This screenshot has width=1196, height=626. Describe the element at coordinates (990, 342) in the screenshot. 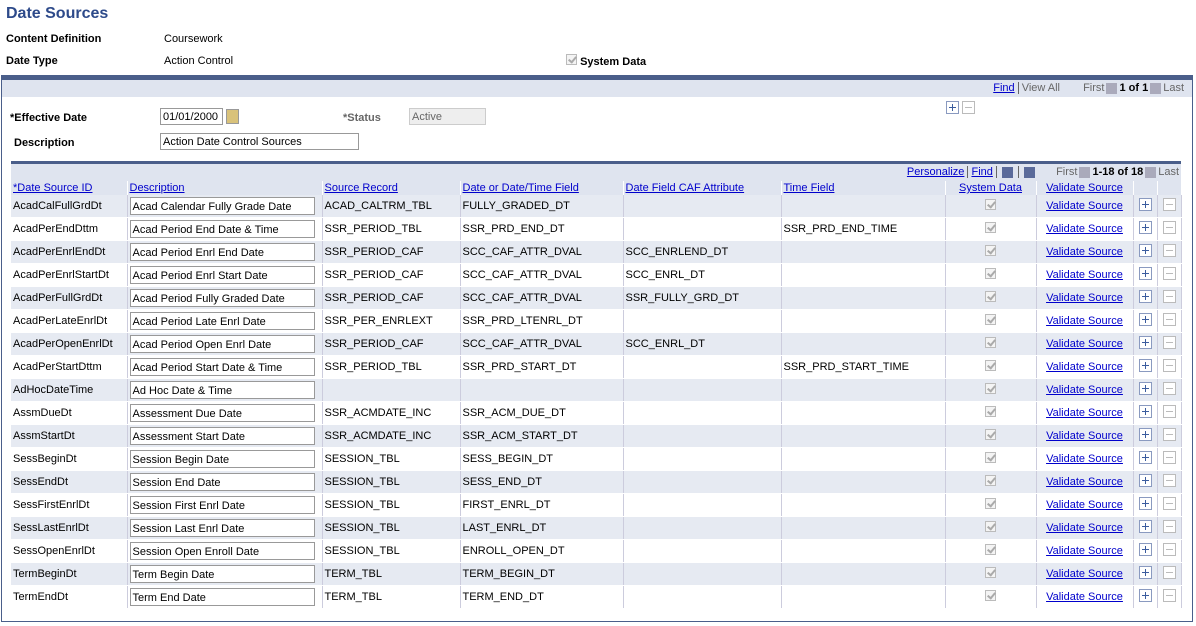

I see `checkbox` at that location.